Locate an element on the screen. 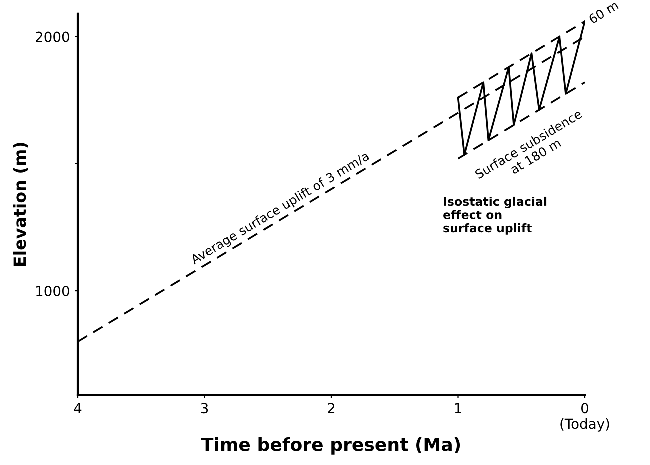 Image resolution: width=650 pixels, height=465 pixels. y-axis-title: Elevation (m) is located at coordinates (20, 204).